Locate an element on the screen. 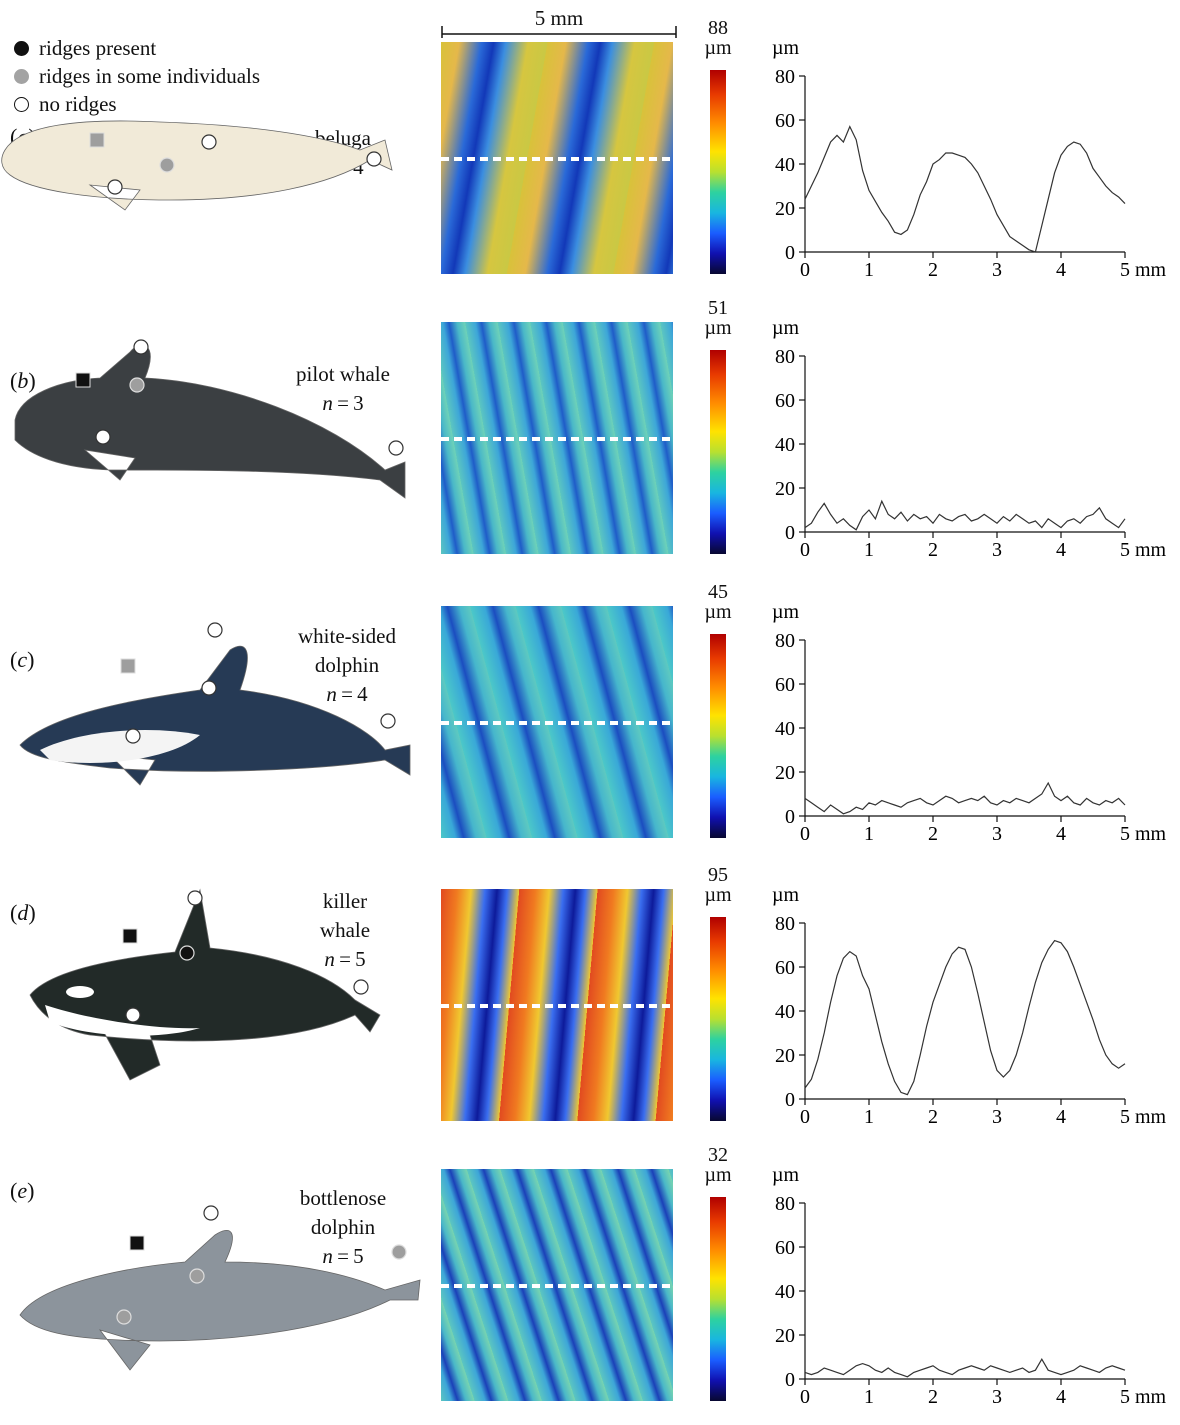 The width and height of the screenshot is (1180, 1425). gray-circle-icon is located at coordinates (21, 76).